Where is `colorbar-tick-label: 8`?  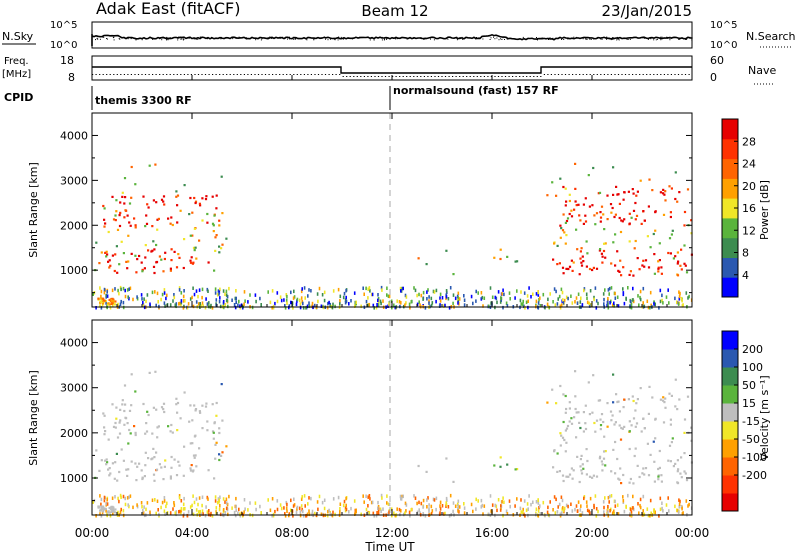 colorbar-tick-label: 8 is located at coordinates (745, 253).